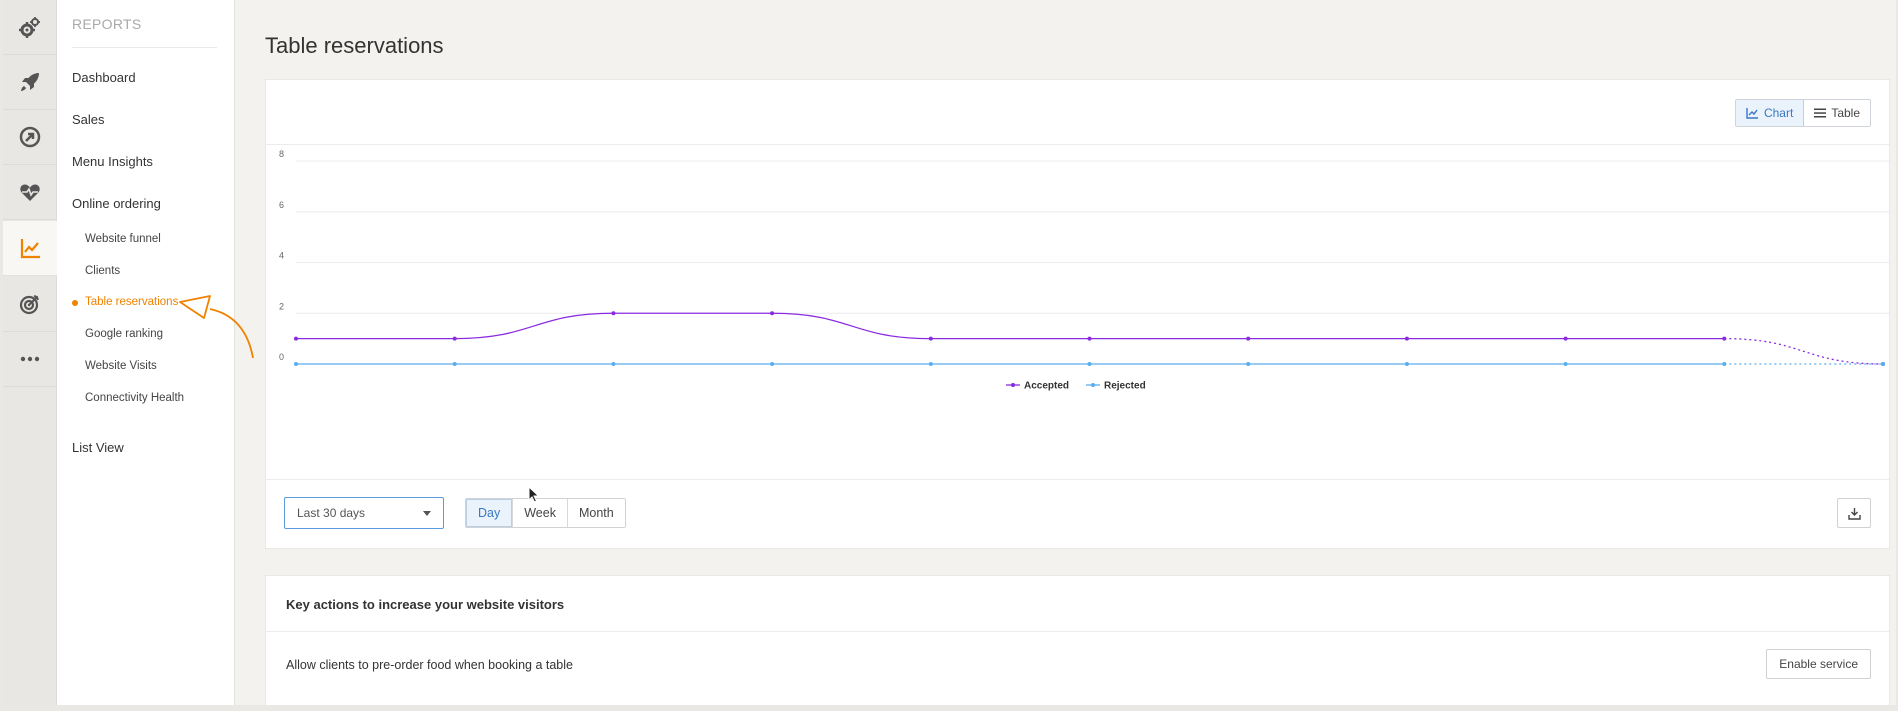 The height and width of the screenshot is (711, 1898). Describe the element at coordinates (331, 513) in the screenshot. I see `date-range-value: Last 30 days` at that location.